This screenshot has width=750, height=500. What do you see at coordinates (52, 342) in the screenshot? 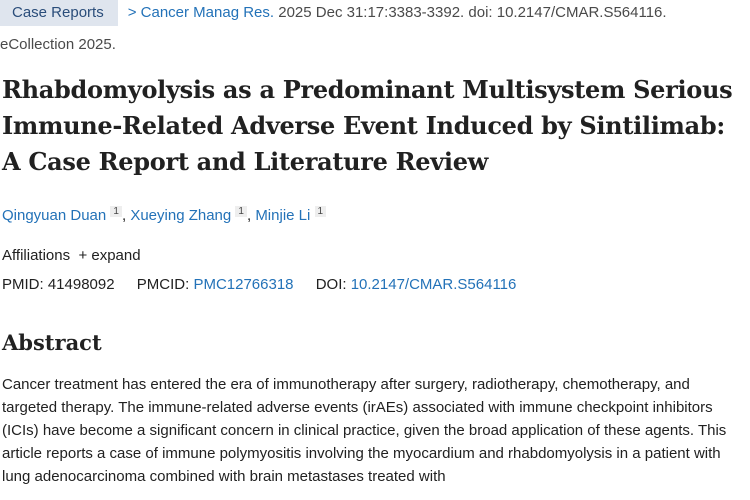
I see `abstract-heading: Abstract` at bounding box center [52, 342].